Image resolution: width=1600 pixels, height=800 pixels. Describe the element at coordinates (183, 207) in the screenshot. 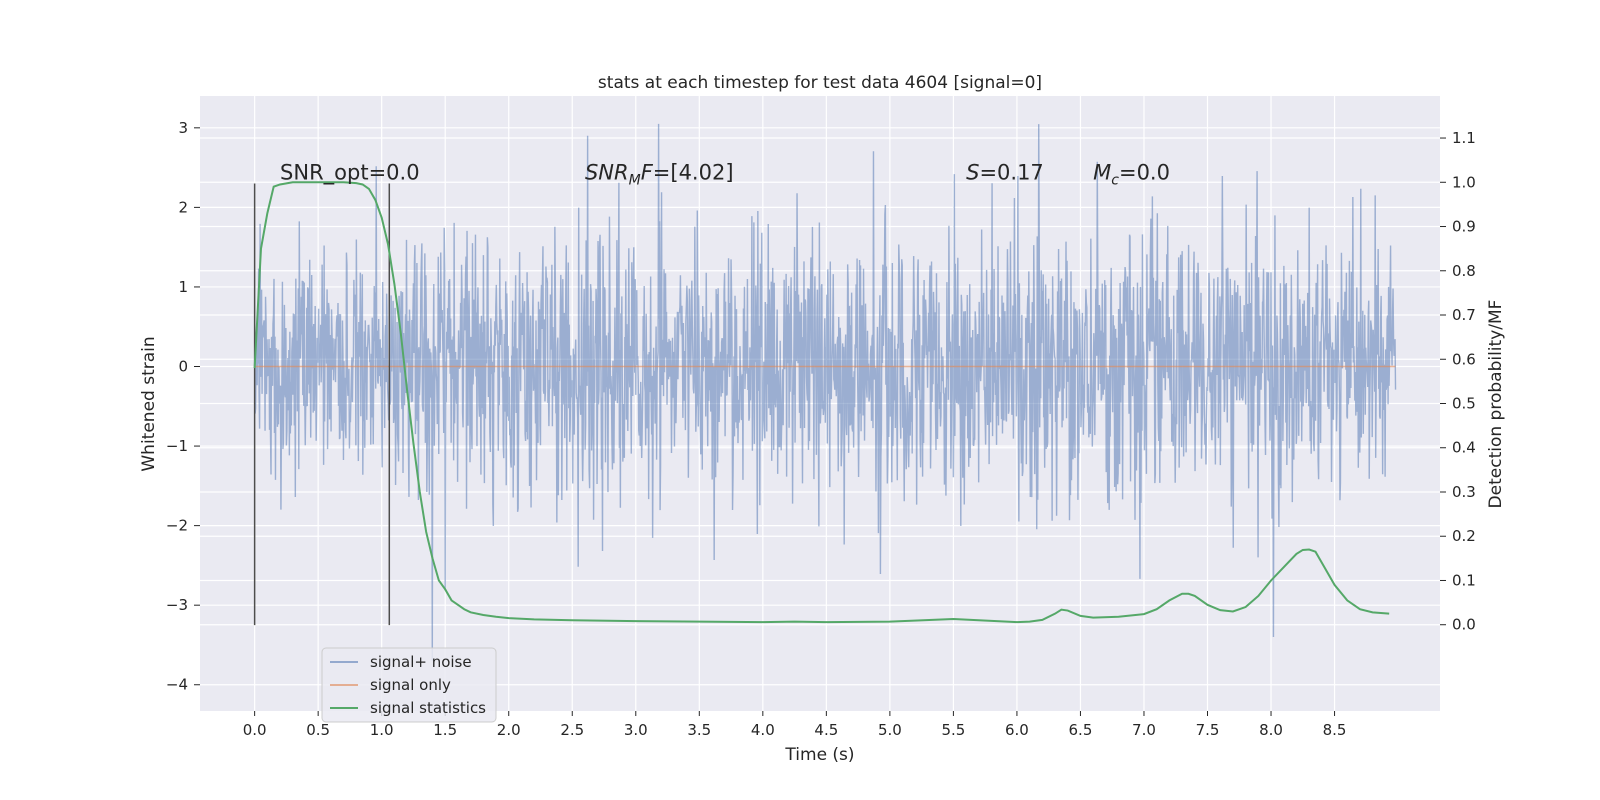

I see `y-tick-label: 2` at that location.